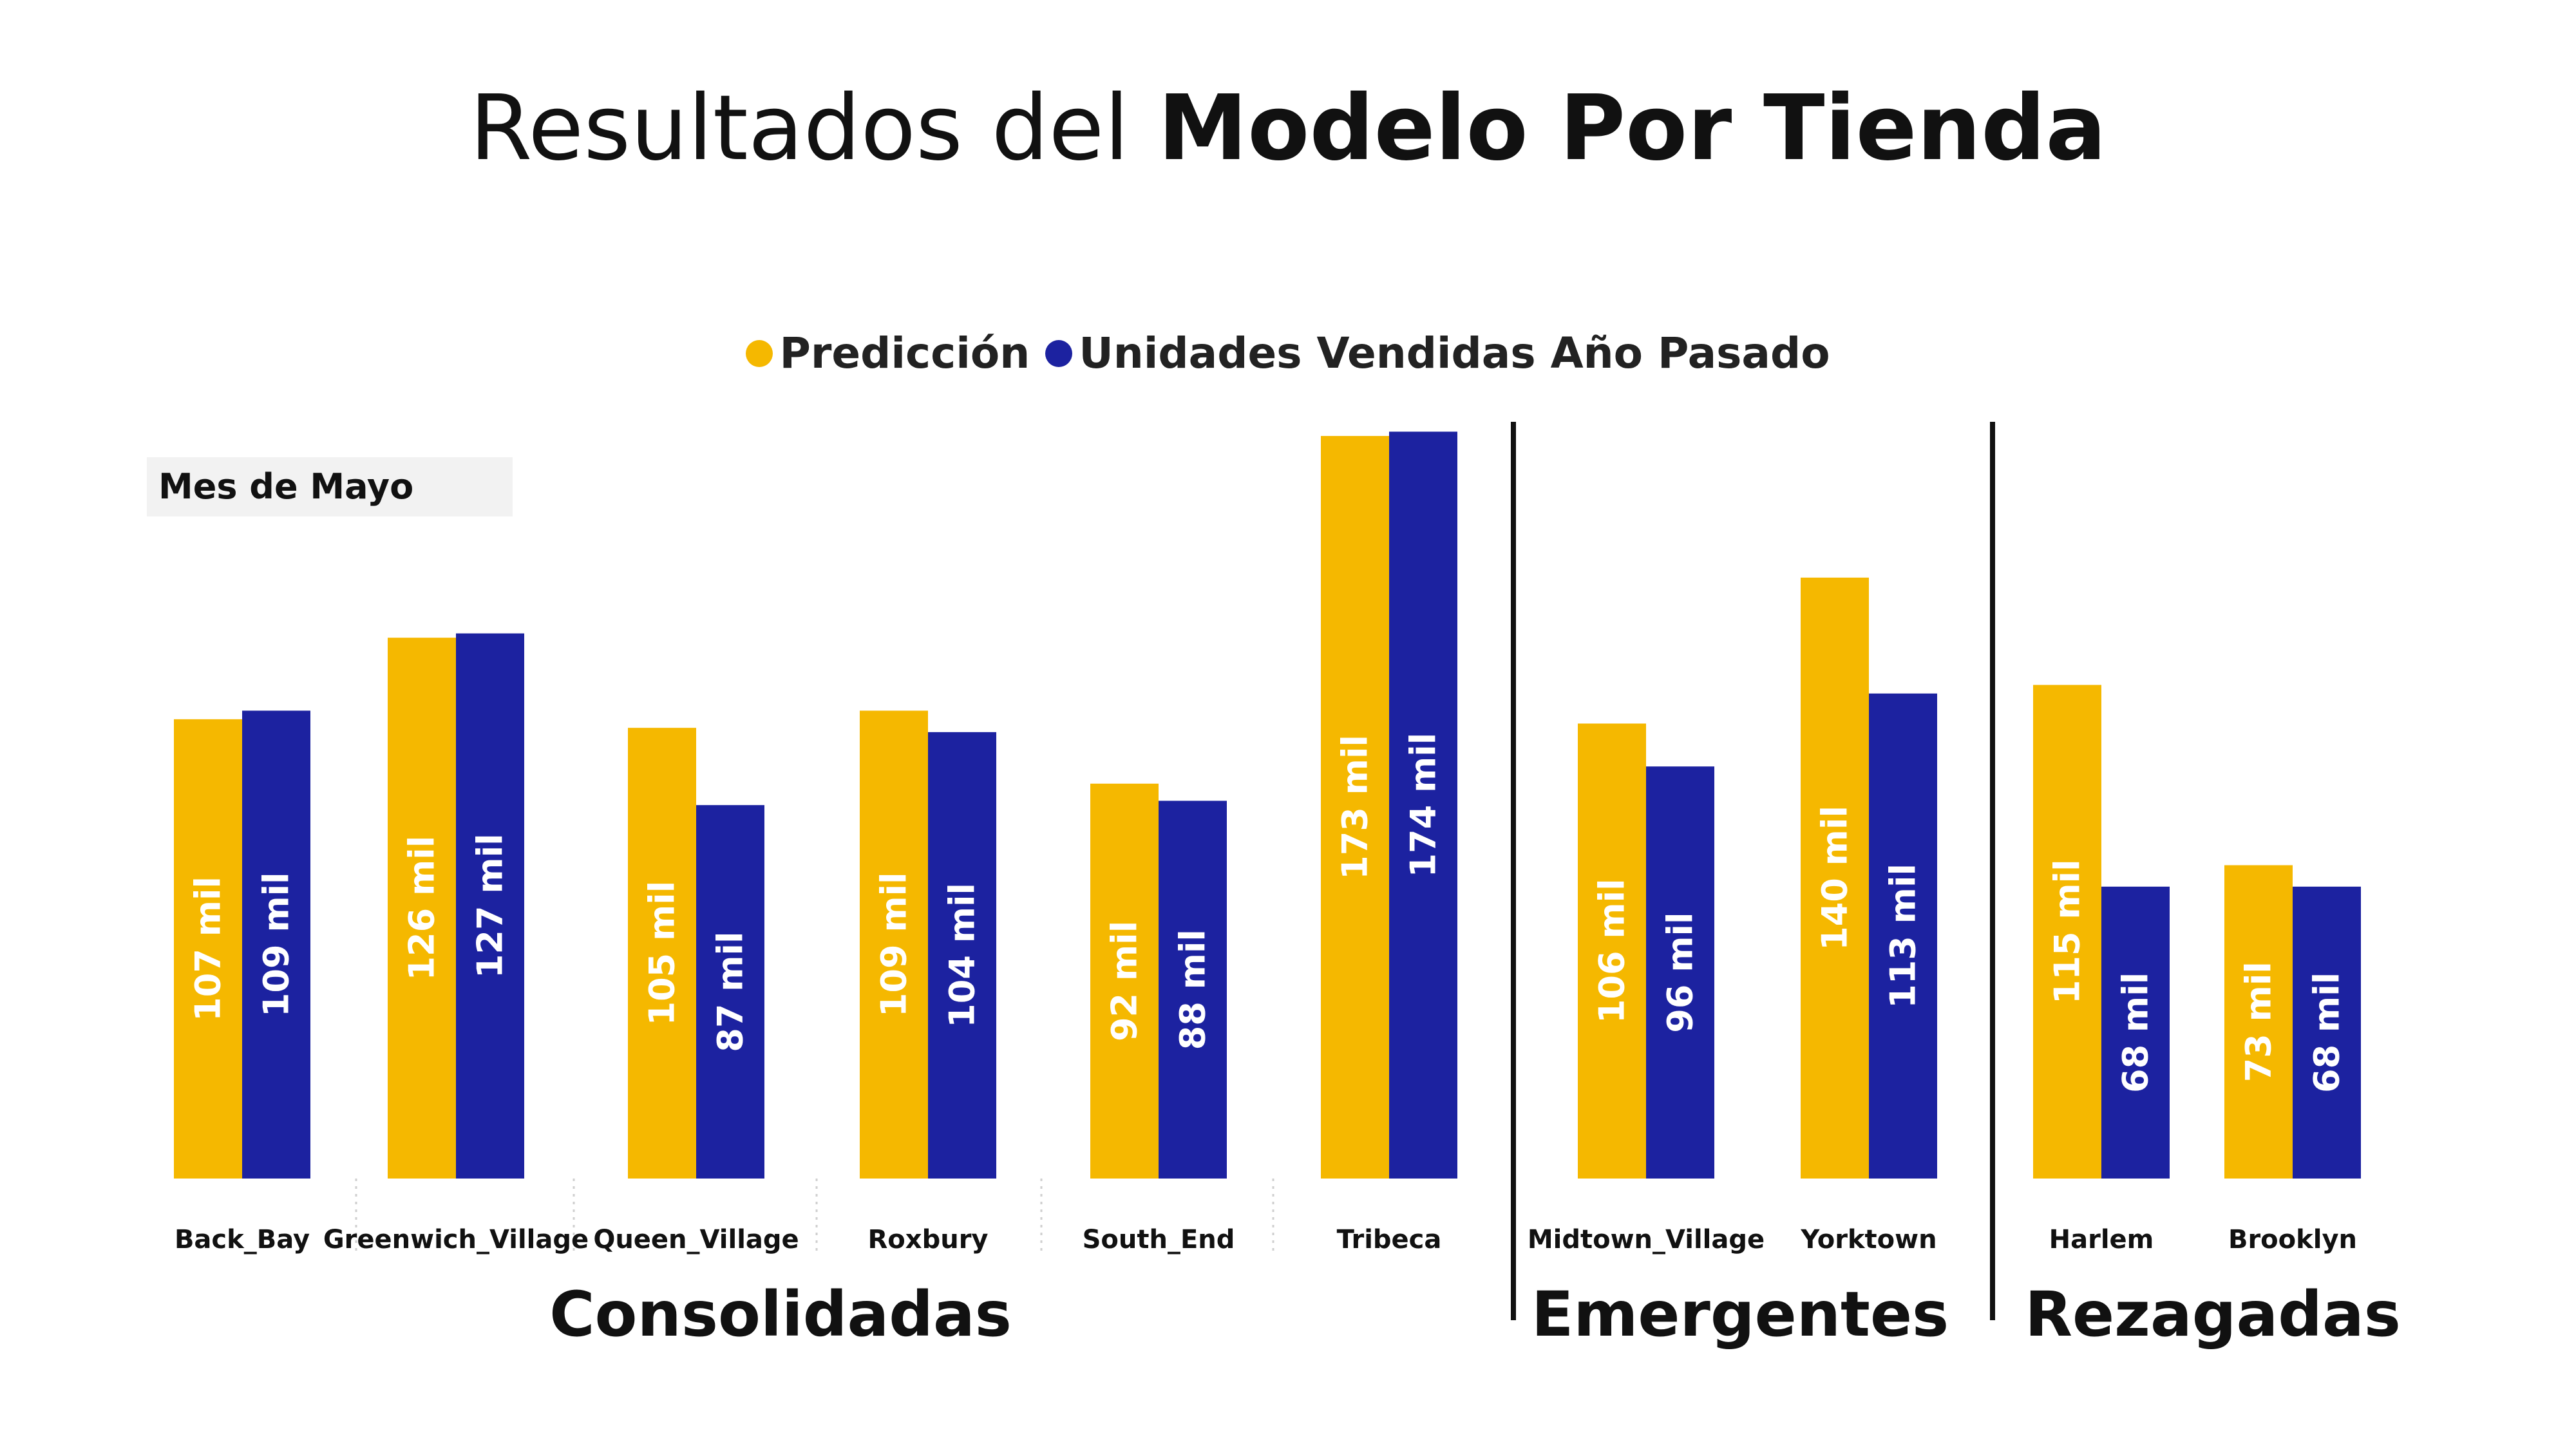 The width and height of the screenshot is (2576, 1449). I want to click on bar-unidades-vendidas-a-o-pasado-yorktown, so click(1903, 936).